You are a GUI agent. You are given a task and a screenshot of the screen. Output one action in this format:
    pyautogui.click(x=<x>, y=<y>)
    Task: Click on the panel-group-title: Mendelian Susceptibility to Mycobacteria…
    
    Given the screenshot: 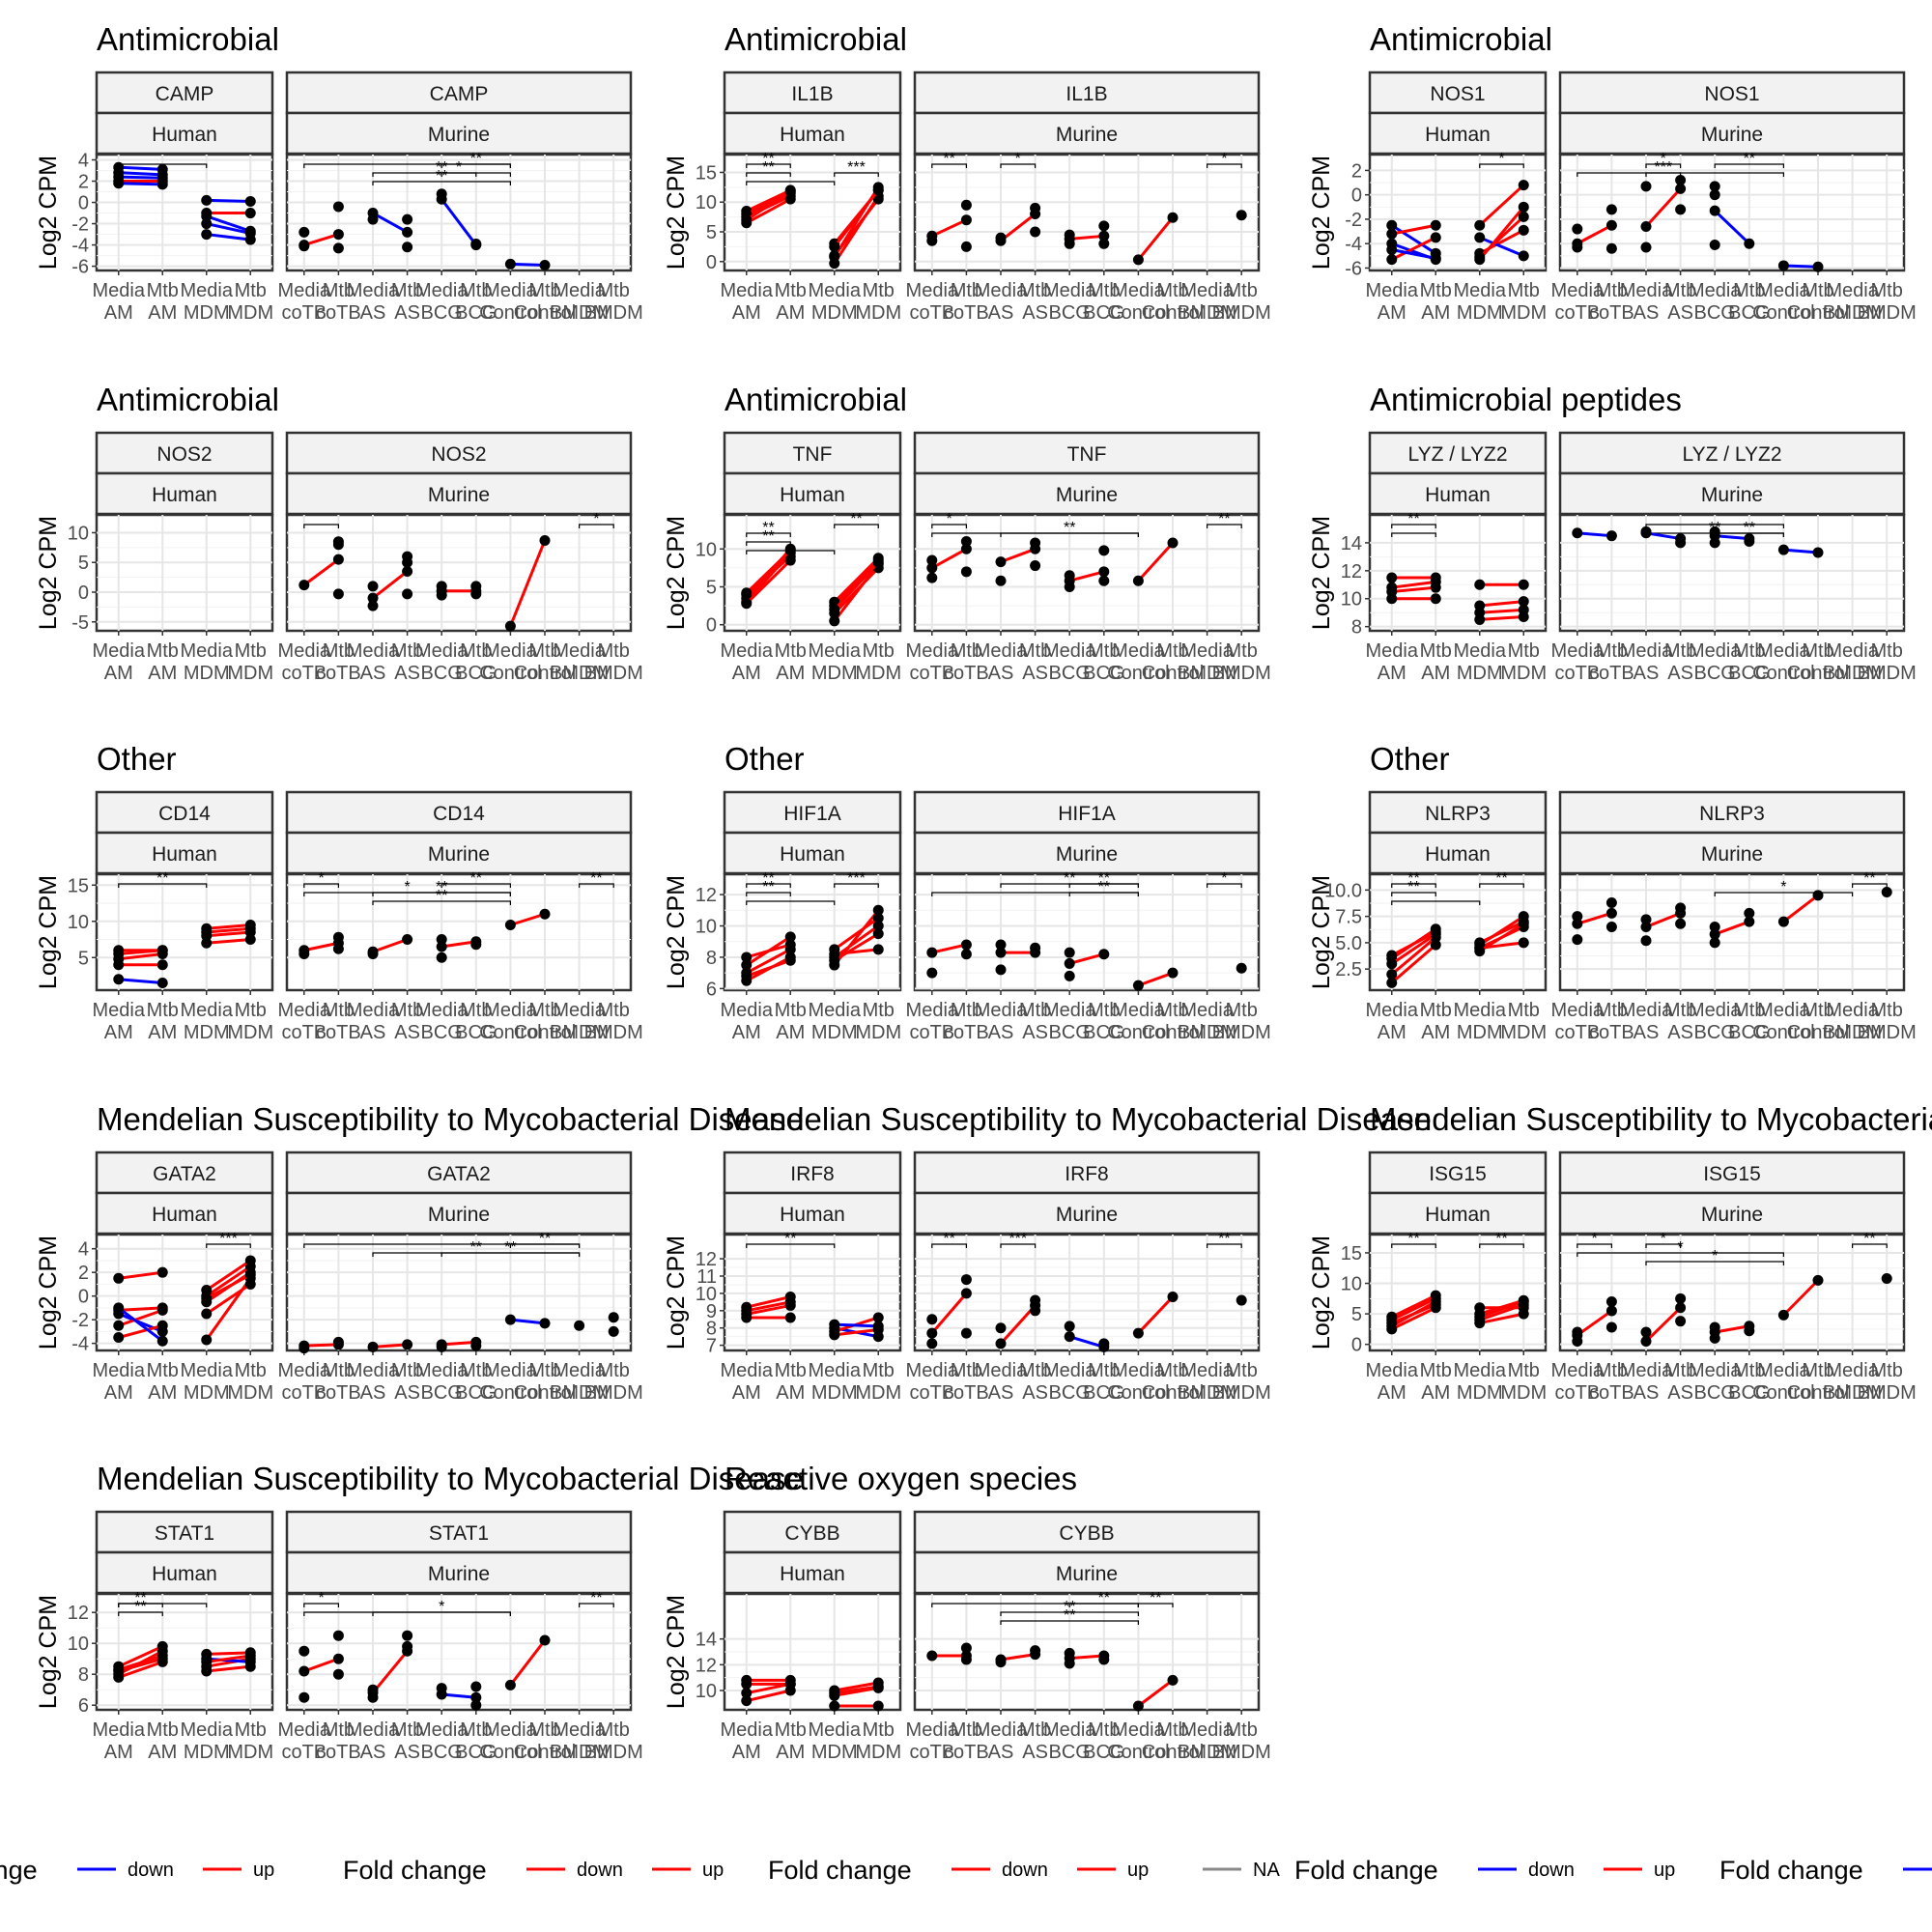 What is the action you would take?
    pyautogui.click(x=450, y=1119)
    